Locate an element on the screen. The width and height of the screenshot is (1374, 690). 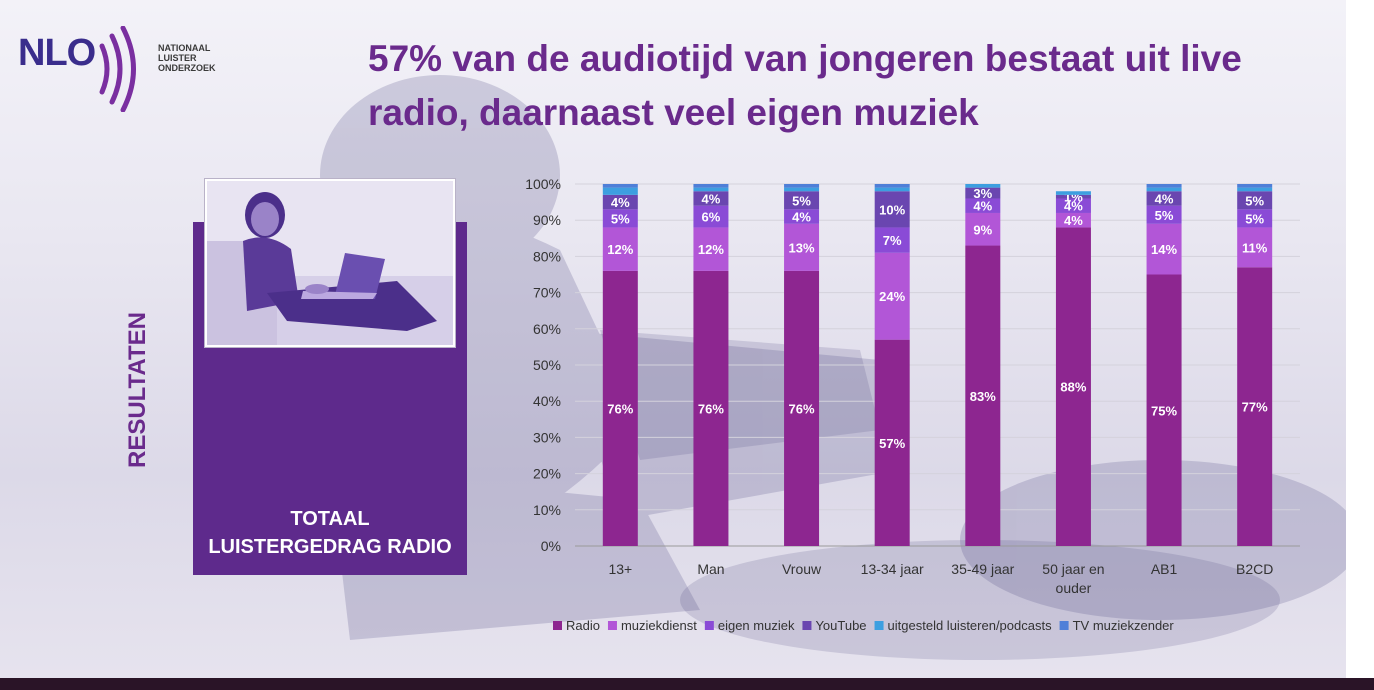
category-label: 50 jaar en is located at coordinates (1073, 569).